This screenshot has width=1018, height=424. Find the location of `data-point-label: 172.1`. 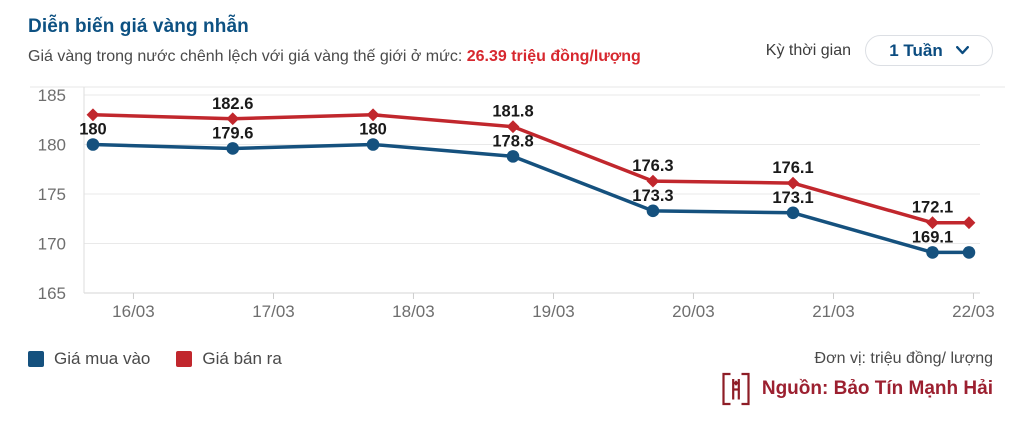

data-point-label: 172.1 is located at coordinates (932, 208).